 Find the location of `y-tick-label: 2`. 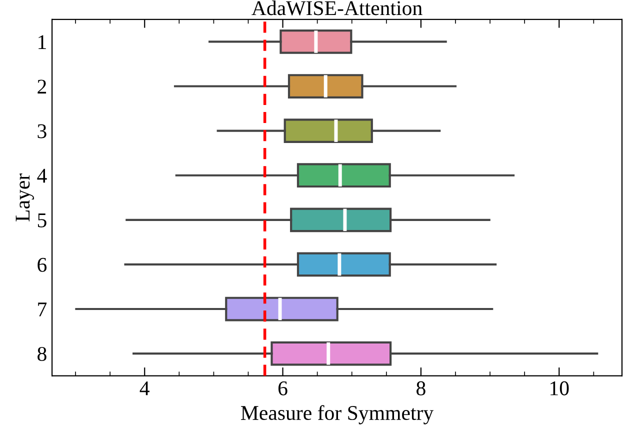

y-tick-label: 2 is located at coordinates (42, 87).